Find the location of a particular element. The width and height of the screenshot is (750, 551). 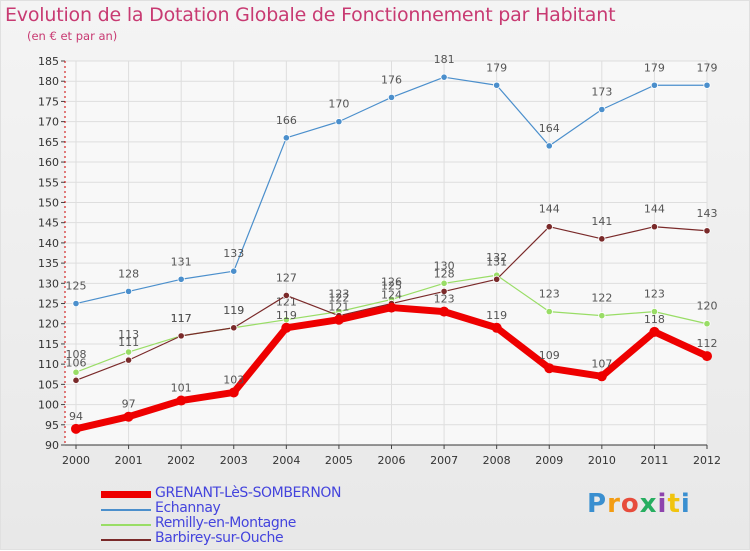

data-label: 181 is located at coordinates (444, 59).